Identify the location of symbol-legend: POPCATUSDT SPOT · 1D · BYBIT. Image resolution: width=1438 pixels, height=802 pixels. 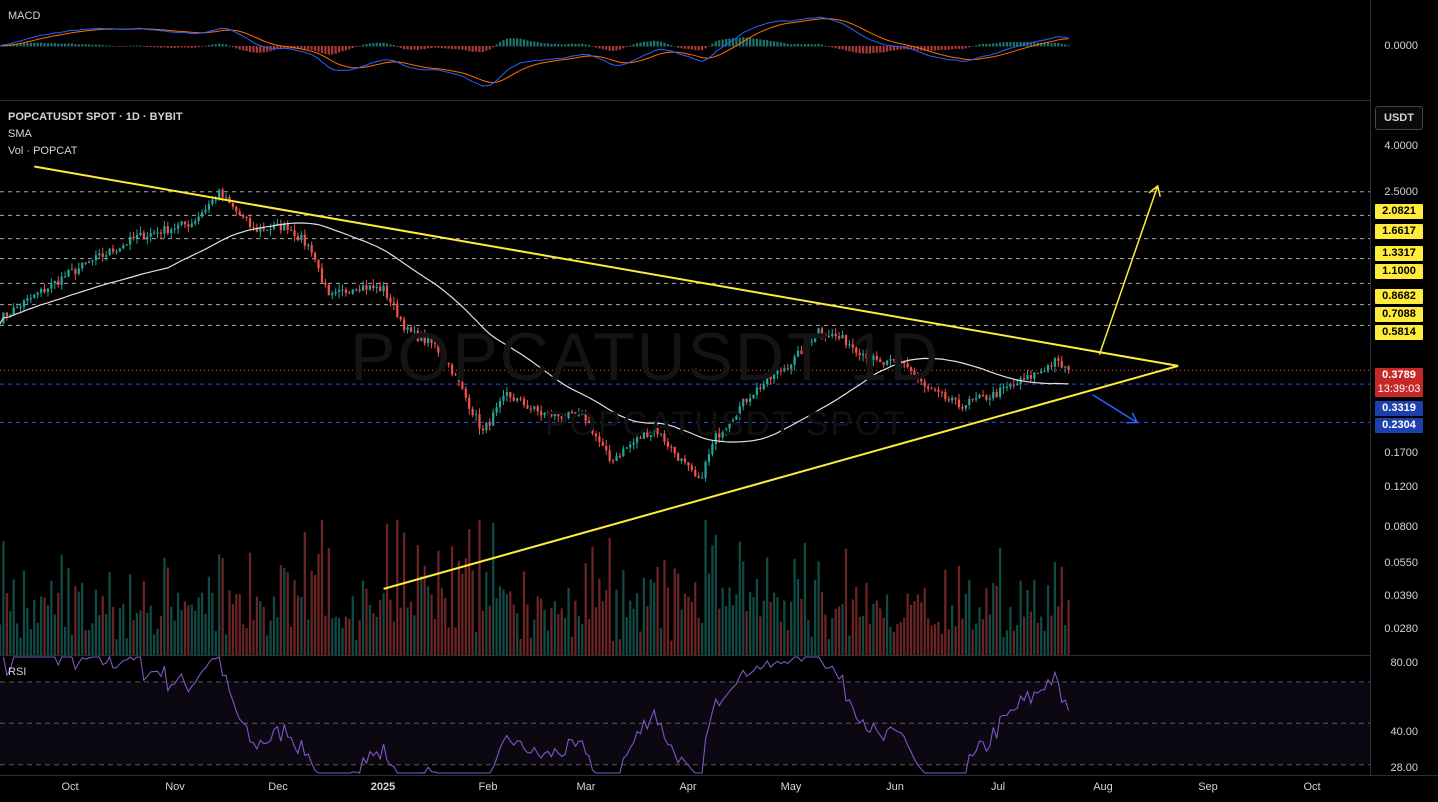
(95, 117).